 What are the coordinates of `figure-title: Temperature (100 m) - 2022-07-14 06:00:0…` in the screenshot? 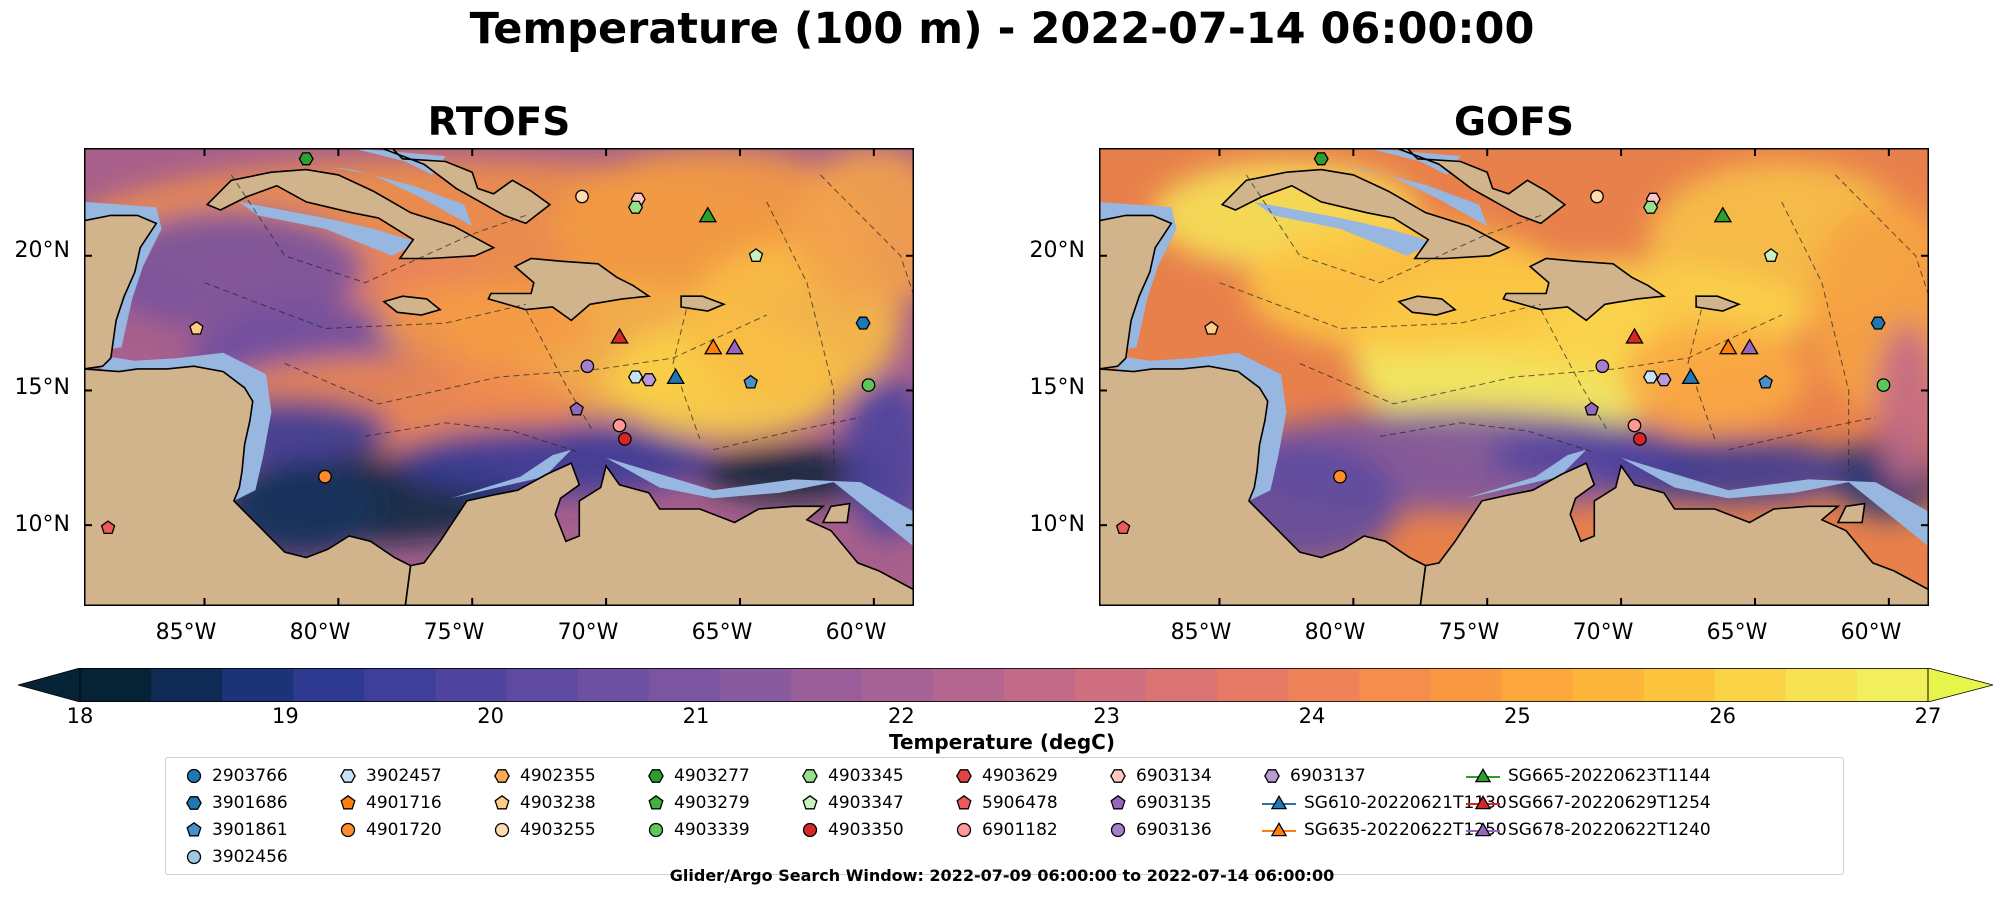 It's located at (1002, 29).